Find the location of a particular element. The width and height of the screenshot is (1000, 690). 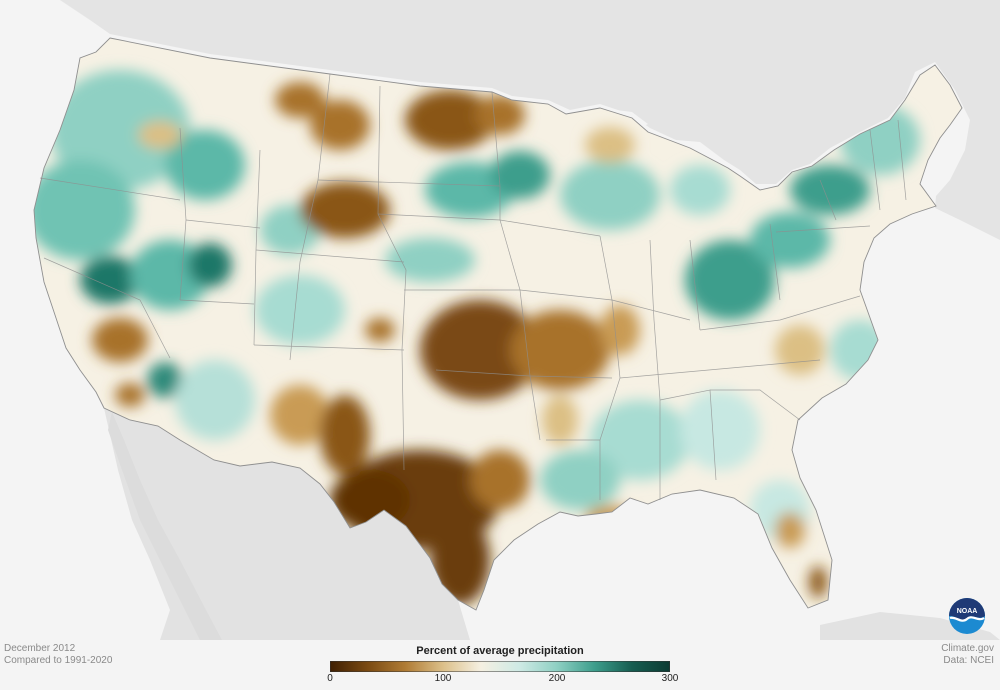

baja-california is located at coordinates (165, 526).